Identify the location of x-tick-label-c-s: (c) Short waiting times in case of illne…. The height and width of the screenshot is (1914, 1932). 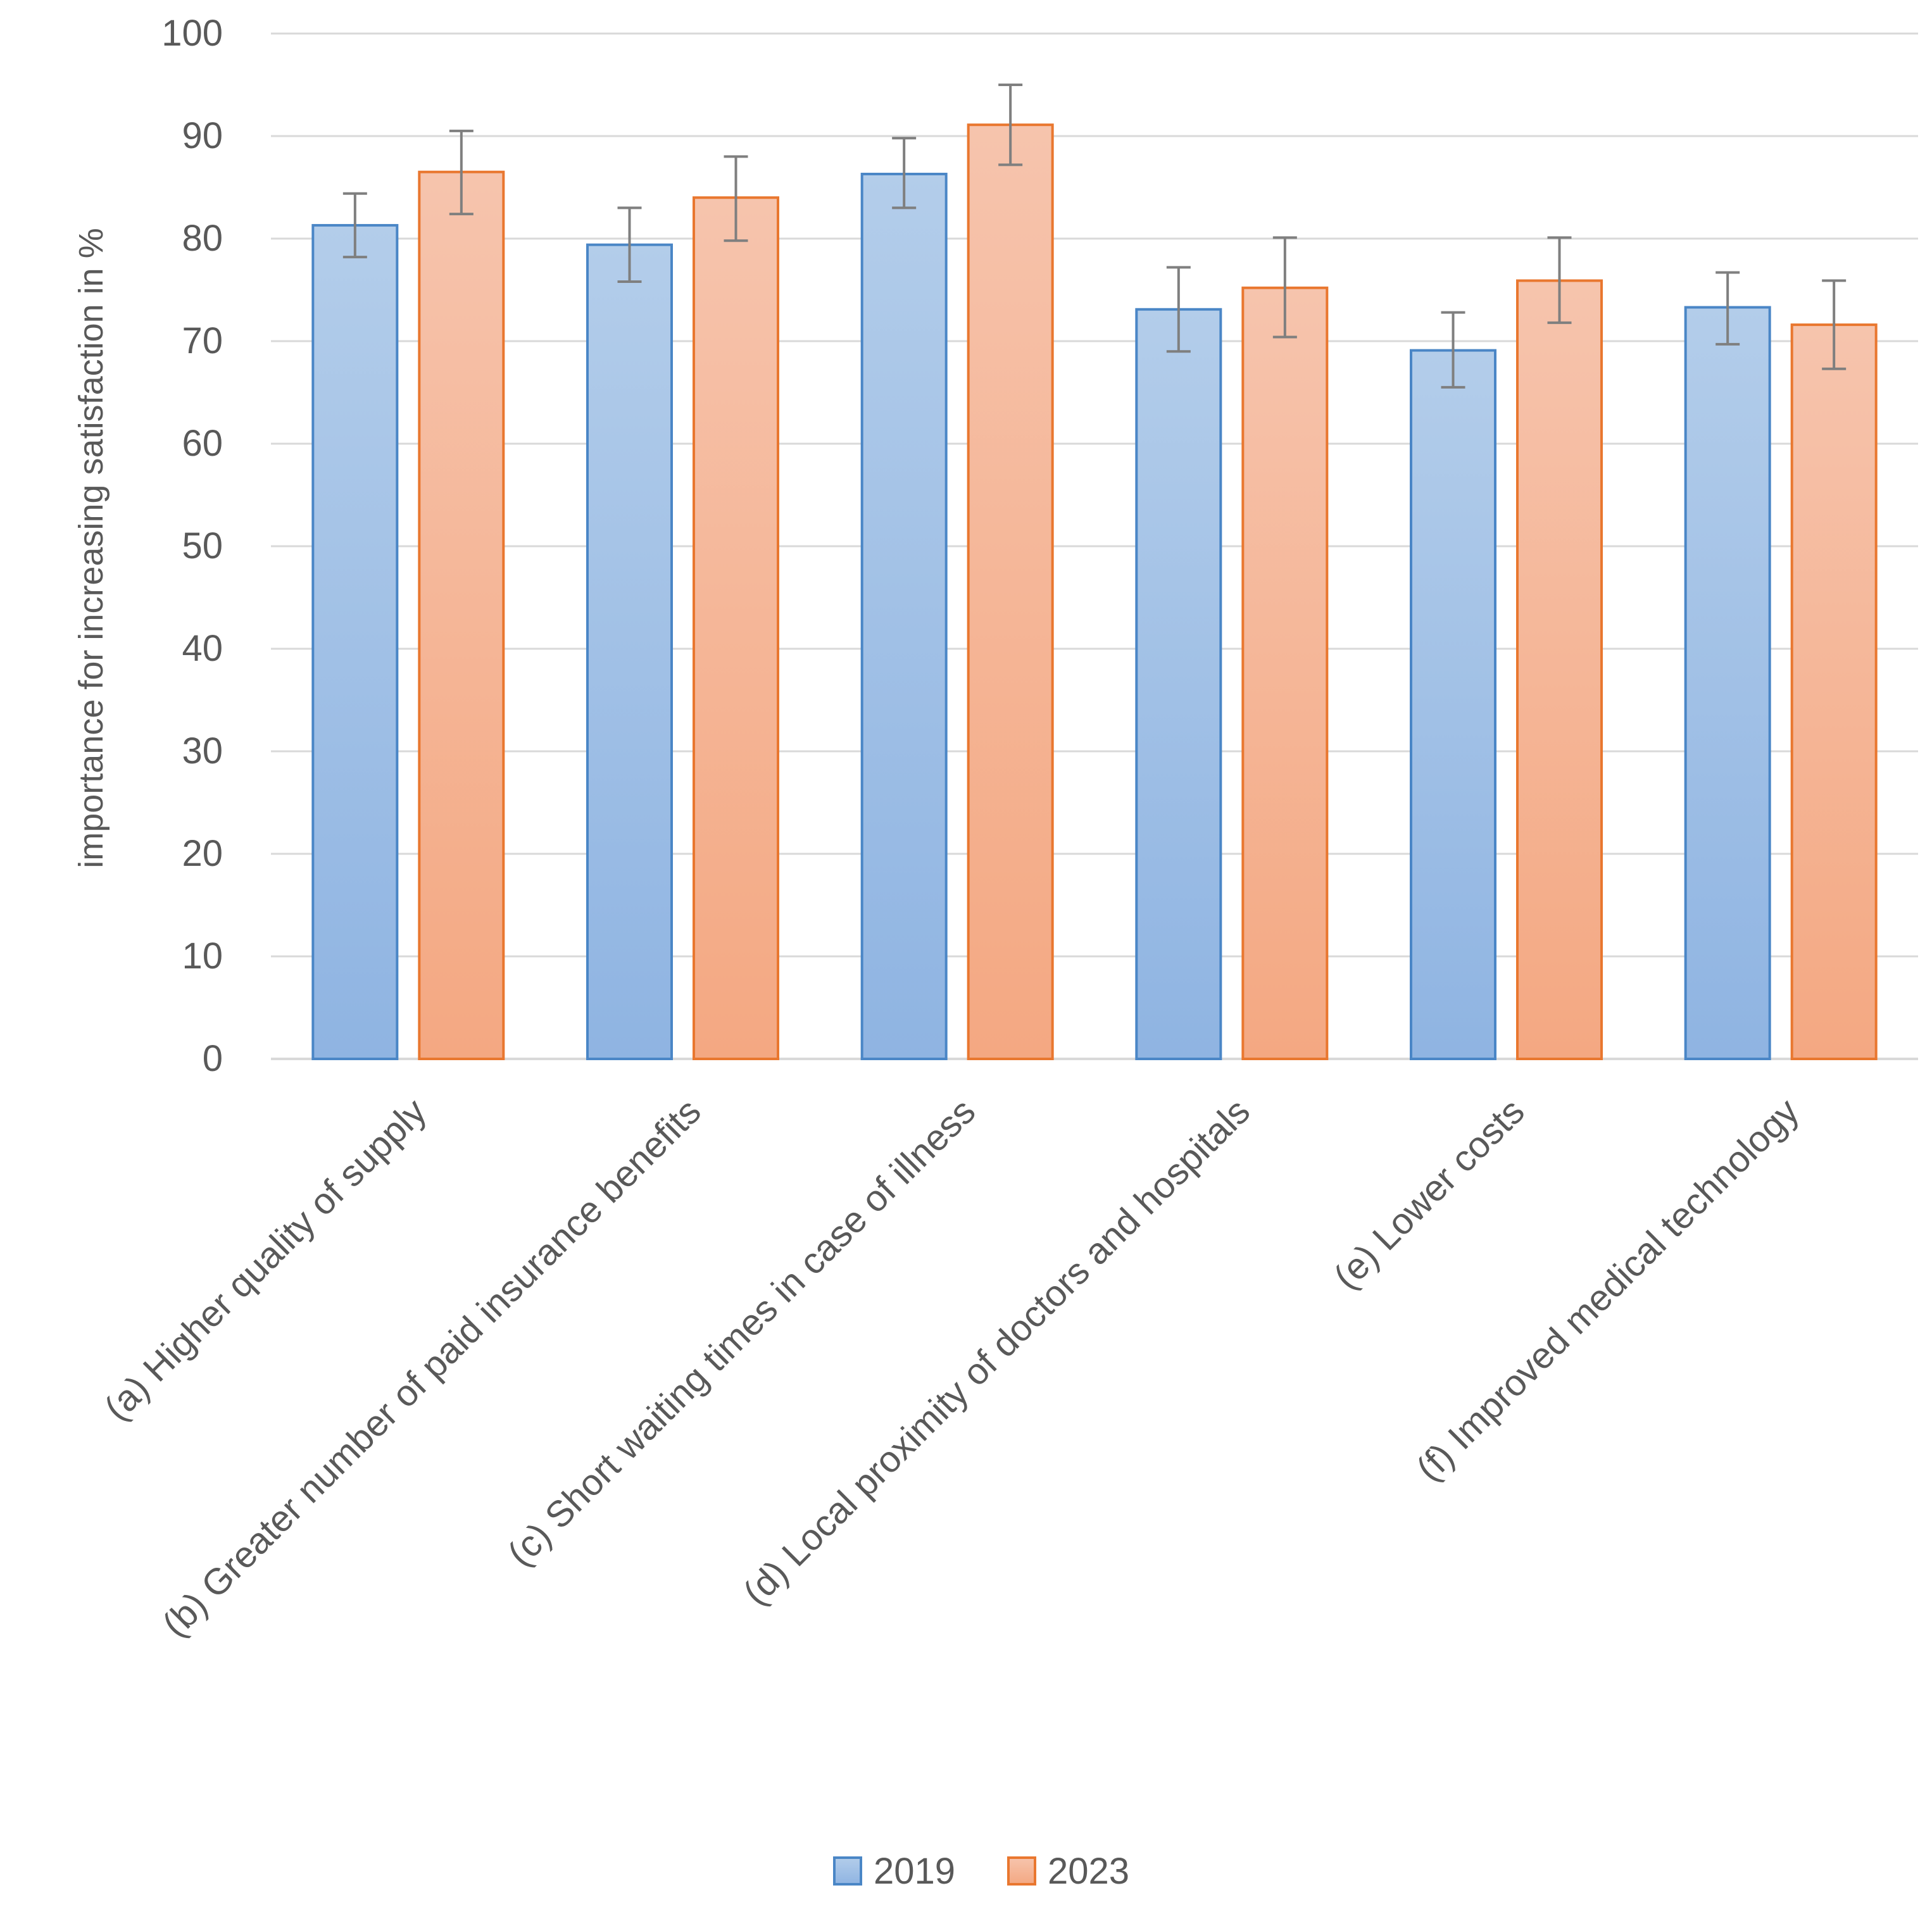
(741, 1332).